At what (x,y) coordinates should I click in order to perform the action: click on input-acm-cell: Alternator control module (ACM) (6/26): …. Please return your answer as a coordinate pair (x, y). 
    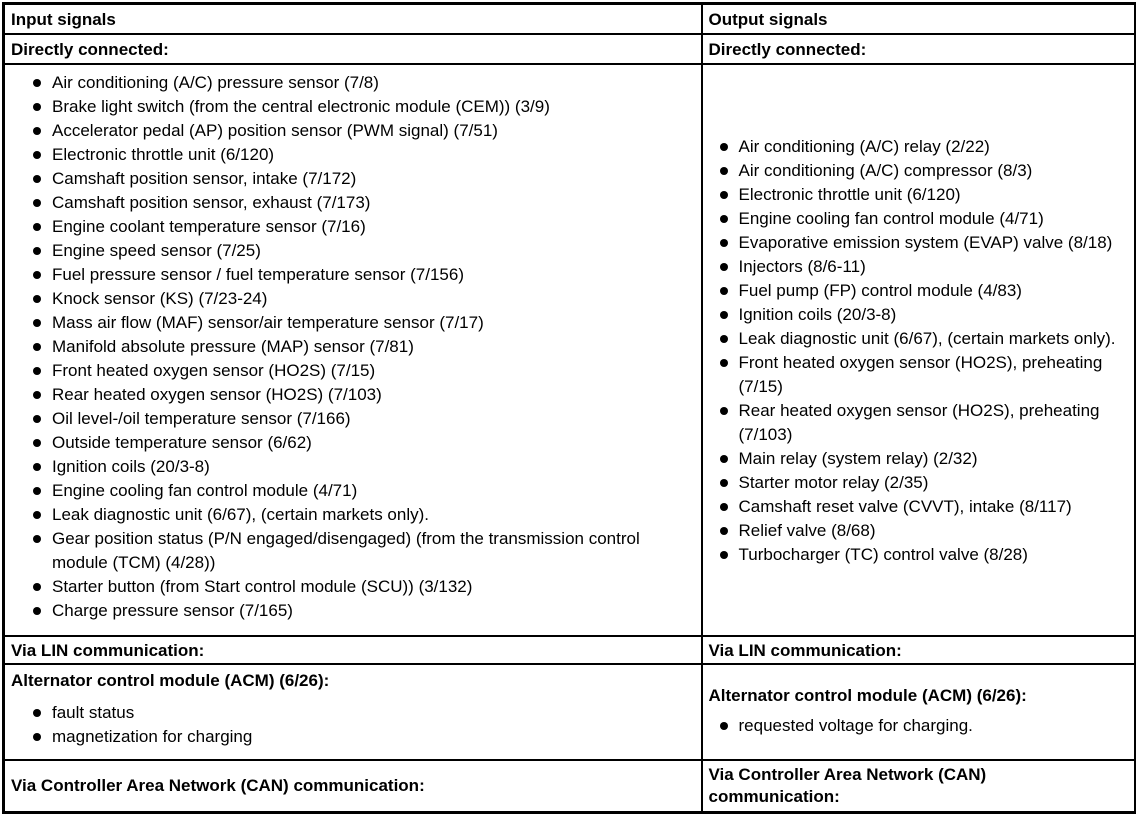
    Looking at the image, I should click on (352, 712).